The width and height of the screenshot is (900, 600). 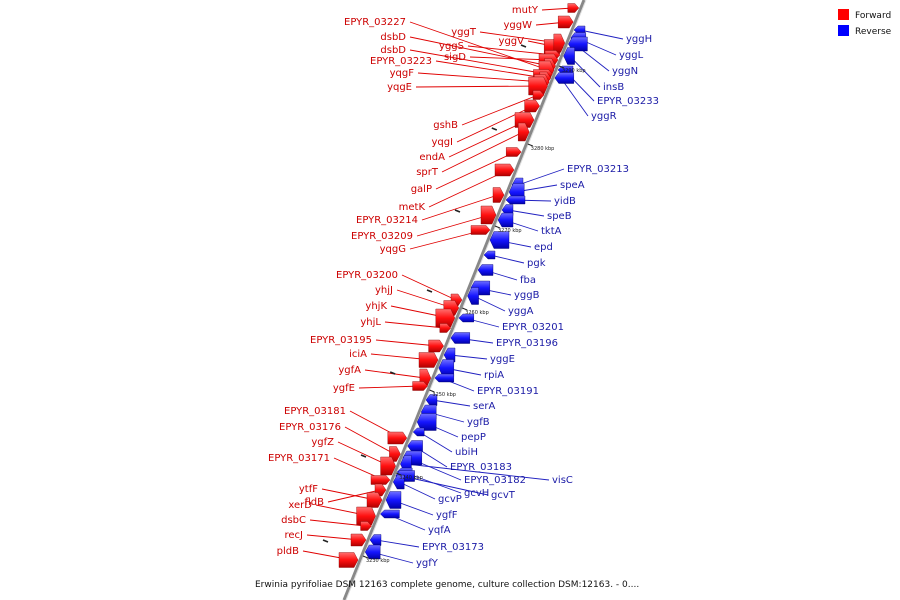 What do you see at coordinates (481, 467) in the screenshot?
I see `reverse-gene-label: EPYR_03183` at bounding box center [481, 467].